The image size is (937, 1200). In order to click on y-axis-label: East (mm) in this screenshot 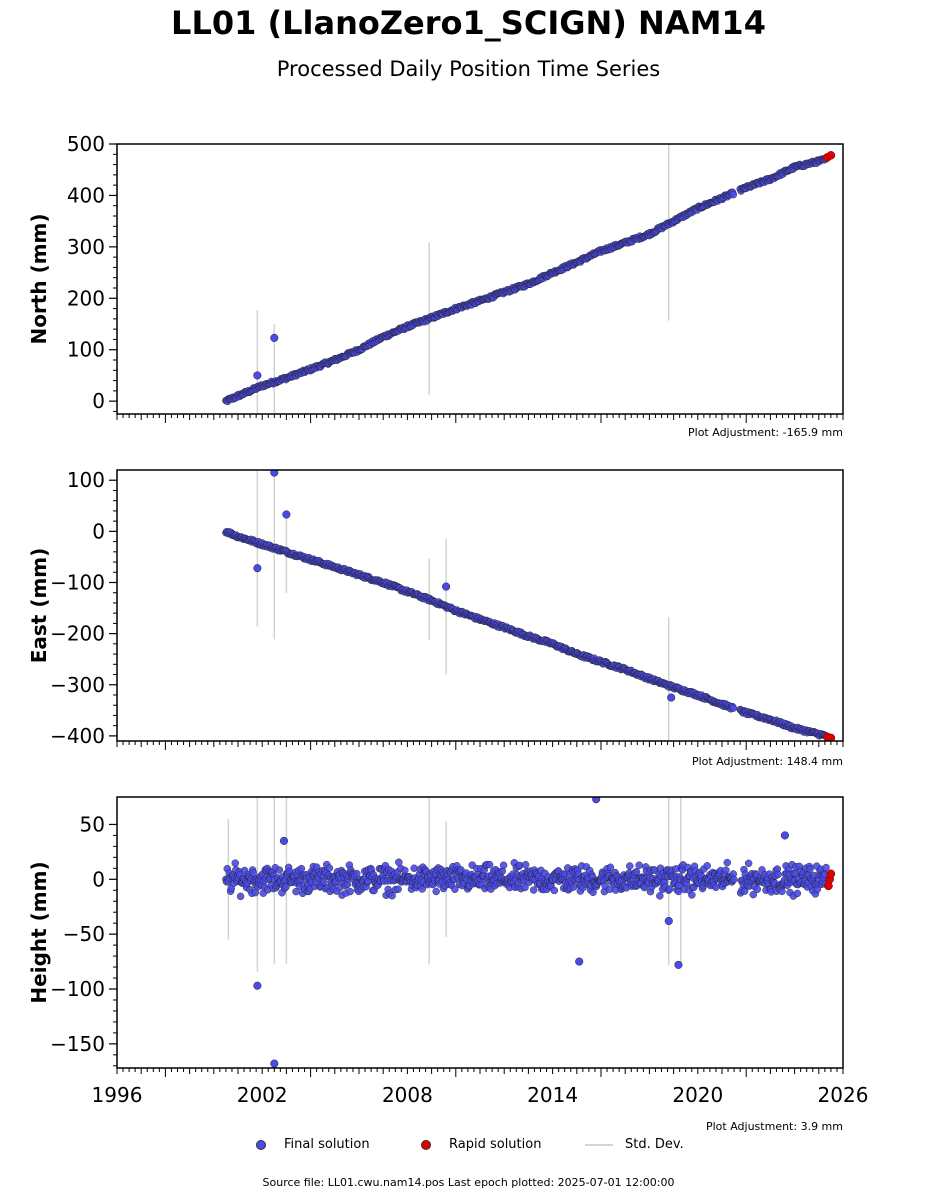, I will do `click(39, 606)`.